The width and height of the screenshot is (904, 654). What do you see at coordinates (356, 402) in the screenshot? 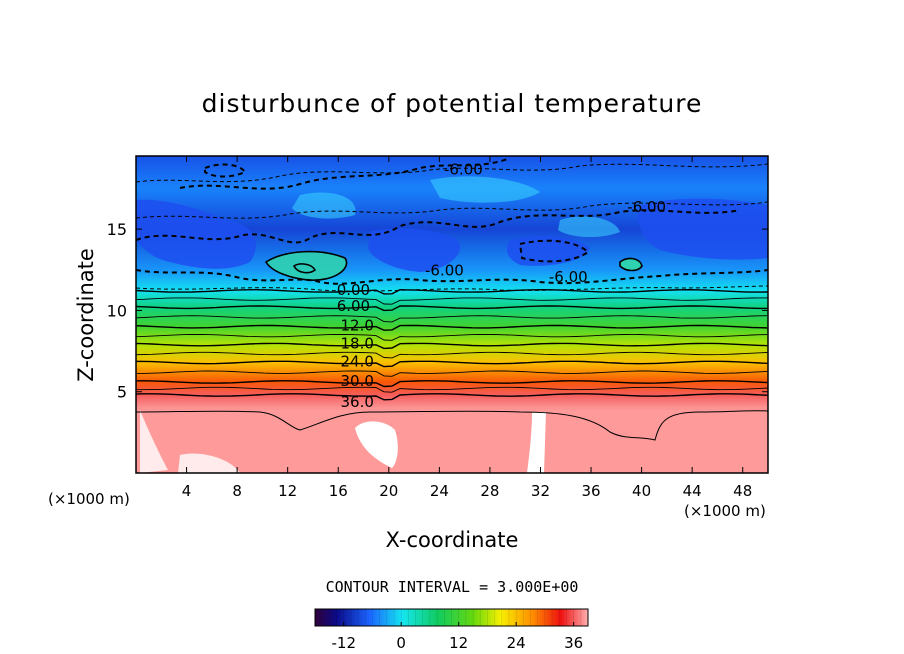
I see `contour-label: 36.0` at bounding box center [356, 402].